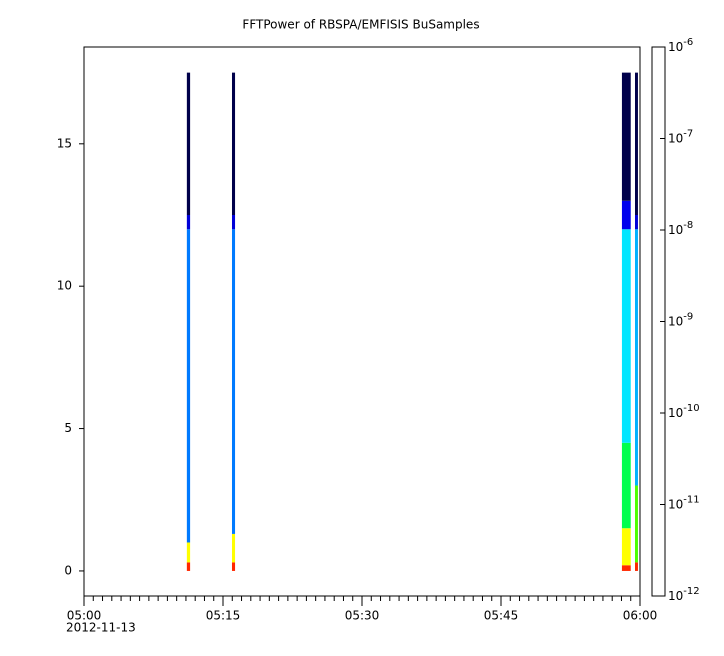 The width and height of the screenshot is (724, 656). I want to click on colorbar-tick-label: 10⁻⁶, so click(680, 45).